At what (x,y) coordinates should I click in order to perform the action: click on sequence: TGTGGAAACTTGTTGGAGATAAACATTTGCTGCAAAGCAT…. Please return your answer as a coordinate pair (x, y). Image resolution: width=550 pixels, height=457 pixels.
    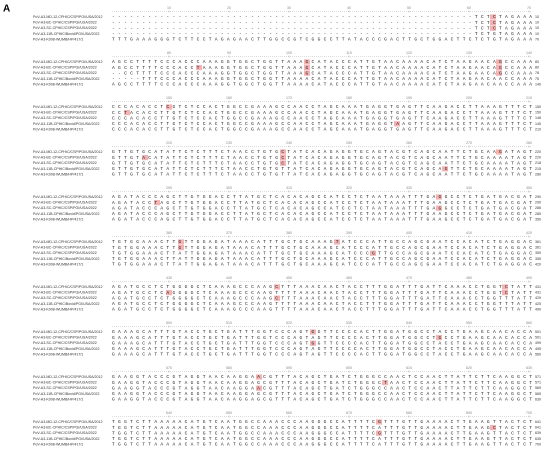
    Looking at the image, I should click on (322, 248).